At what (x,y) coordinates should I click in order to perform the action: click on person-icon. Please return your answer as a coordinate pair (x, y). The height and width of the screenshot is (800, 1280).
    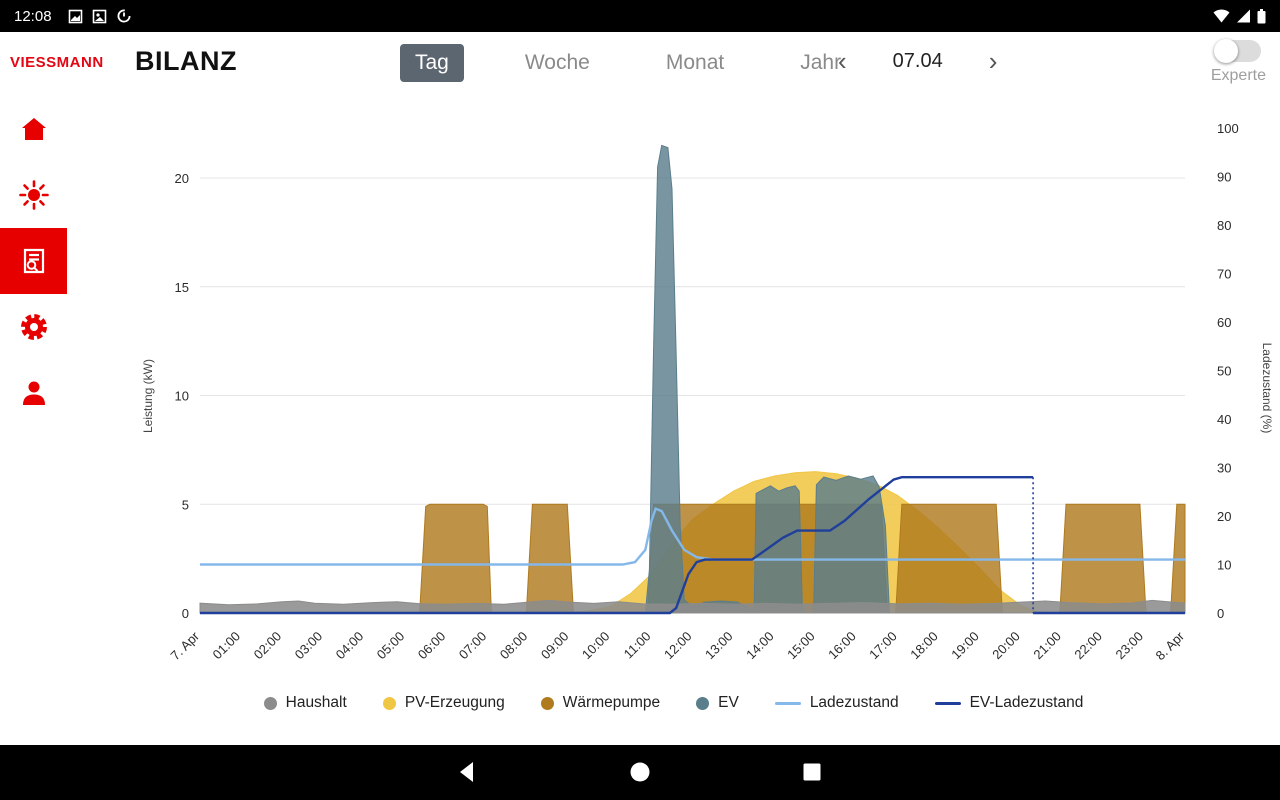
    Looking at the image, I should click on (33, 393).